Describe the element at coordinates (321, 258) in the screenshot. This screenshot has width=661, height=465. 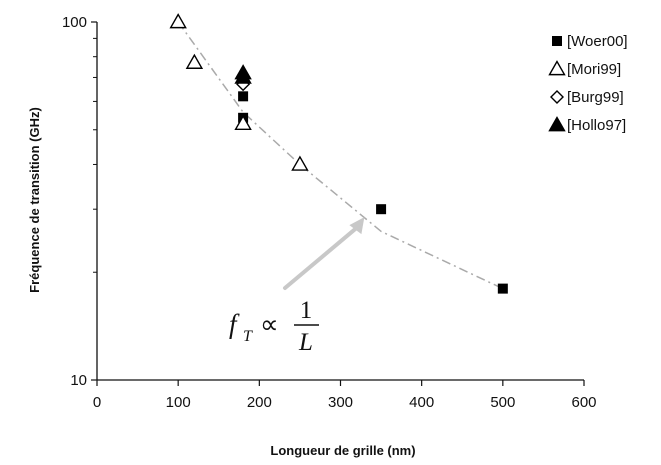
I see `arrow-shaft` at that location.